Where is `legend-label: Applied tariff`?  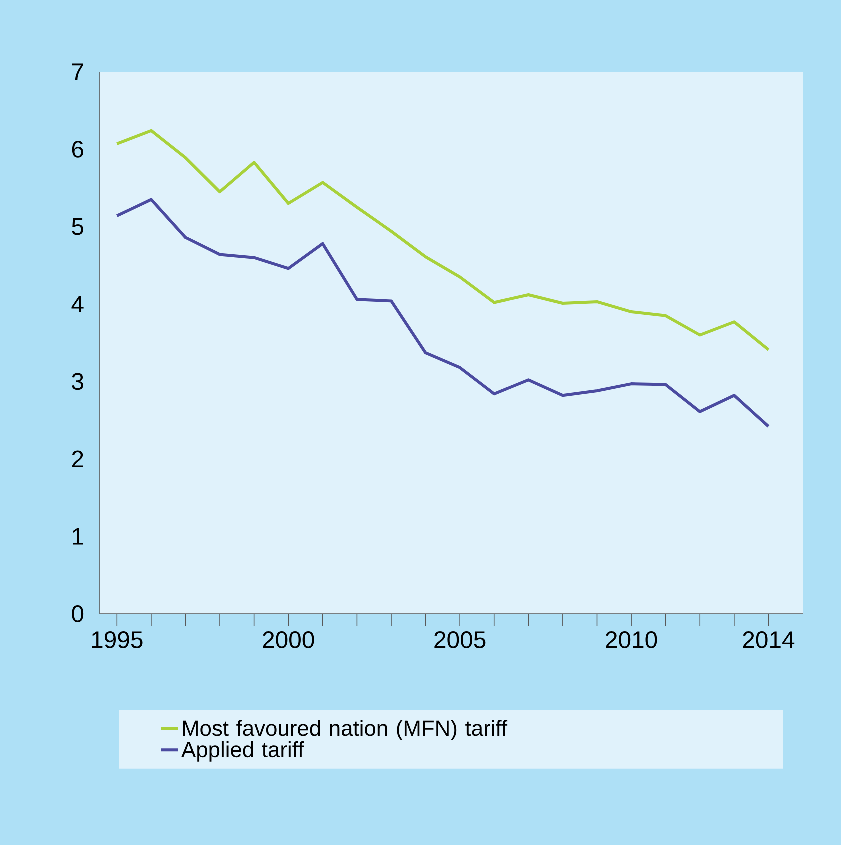 legend-label: Applied tariff is located at coordinates (243, 751).